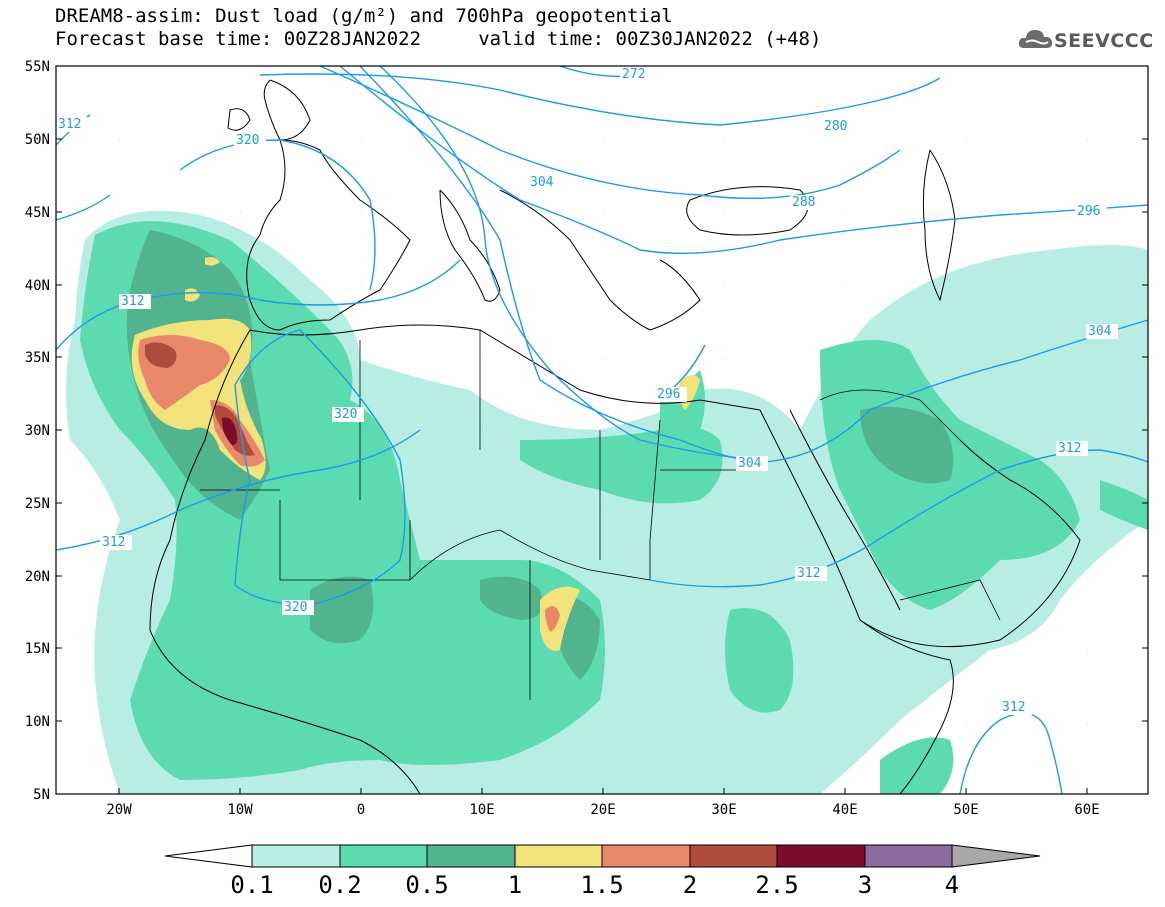  Describe the element at coordinates (603, 791) in the screenshot. I see `longitude-axis` at that location.